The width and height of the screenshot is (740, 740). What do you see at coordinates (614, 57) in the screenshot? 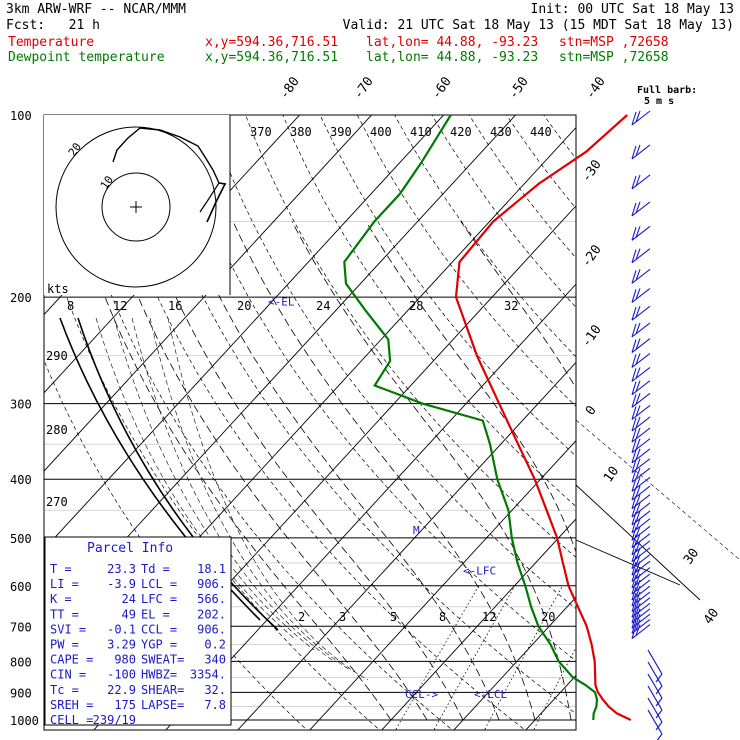
I see `dewpoint-legend-stn: stn=MSP ,72658` at bounding box center [614, 57].